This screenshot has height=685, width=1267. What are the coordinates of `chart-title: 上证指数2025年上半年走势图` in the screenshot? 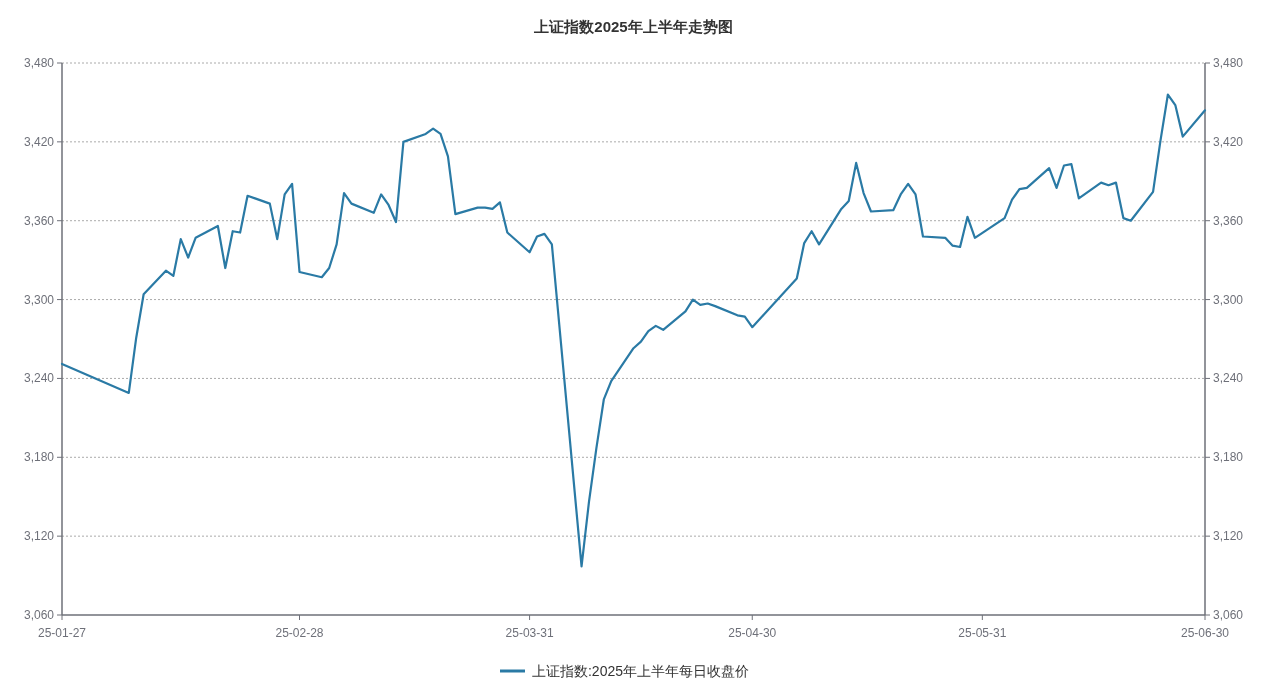 It's located at (633, 26).